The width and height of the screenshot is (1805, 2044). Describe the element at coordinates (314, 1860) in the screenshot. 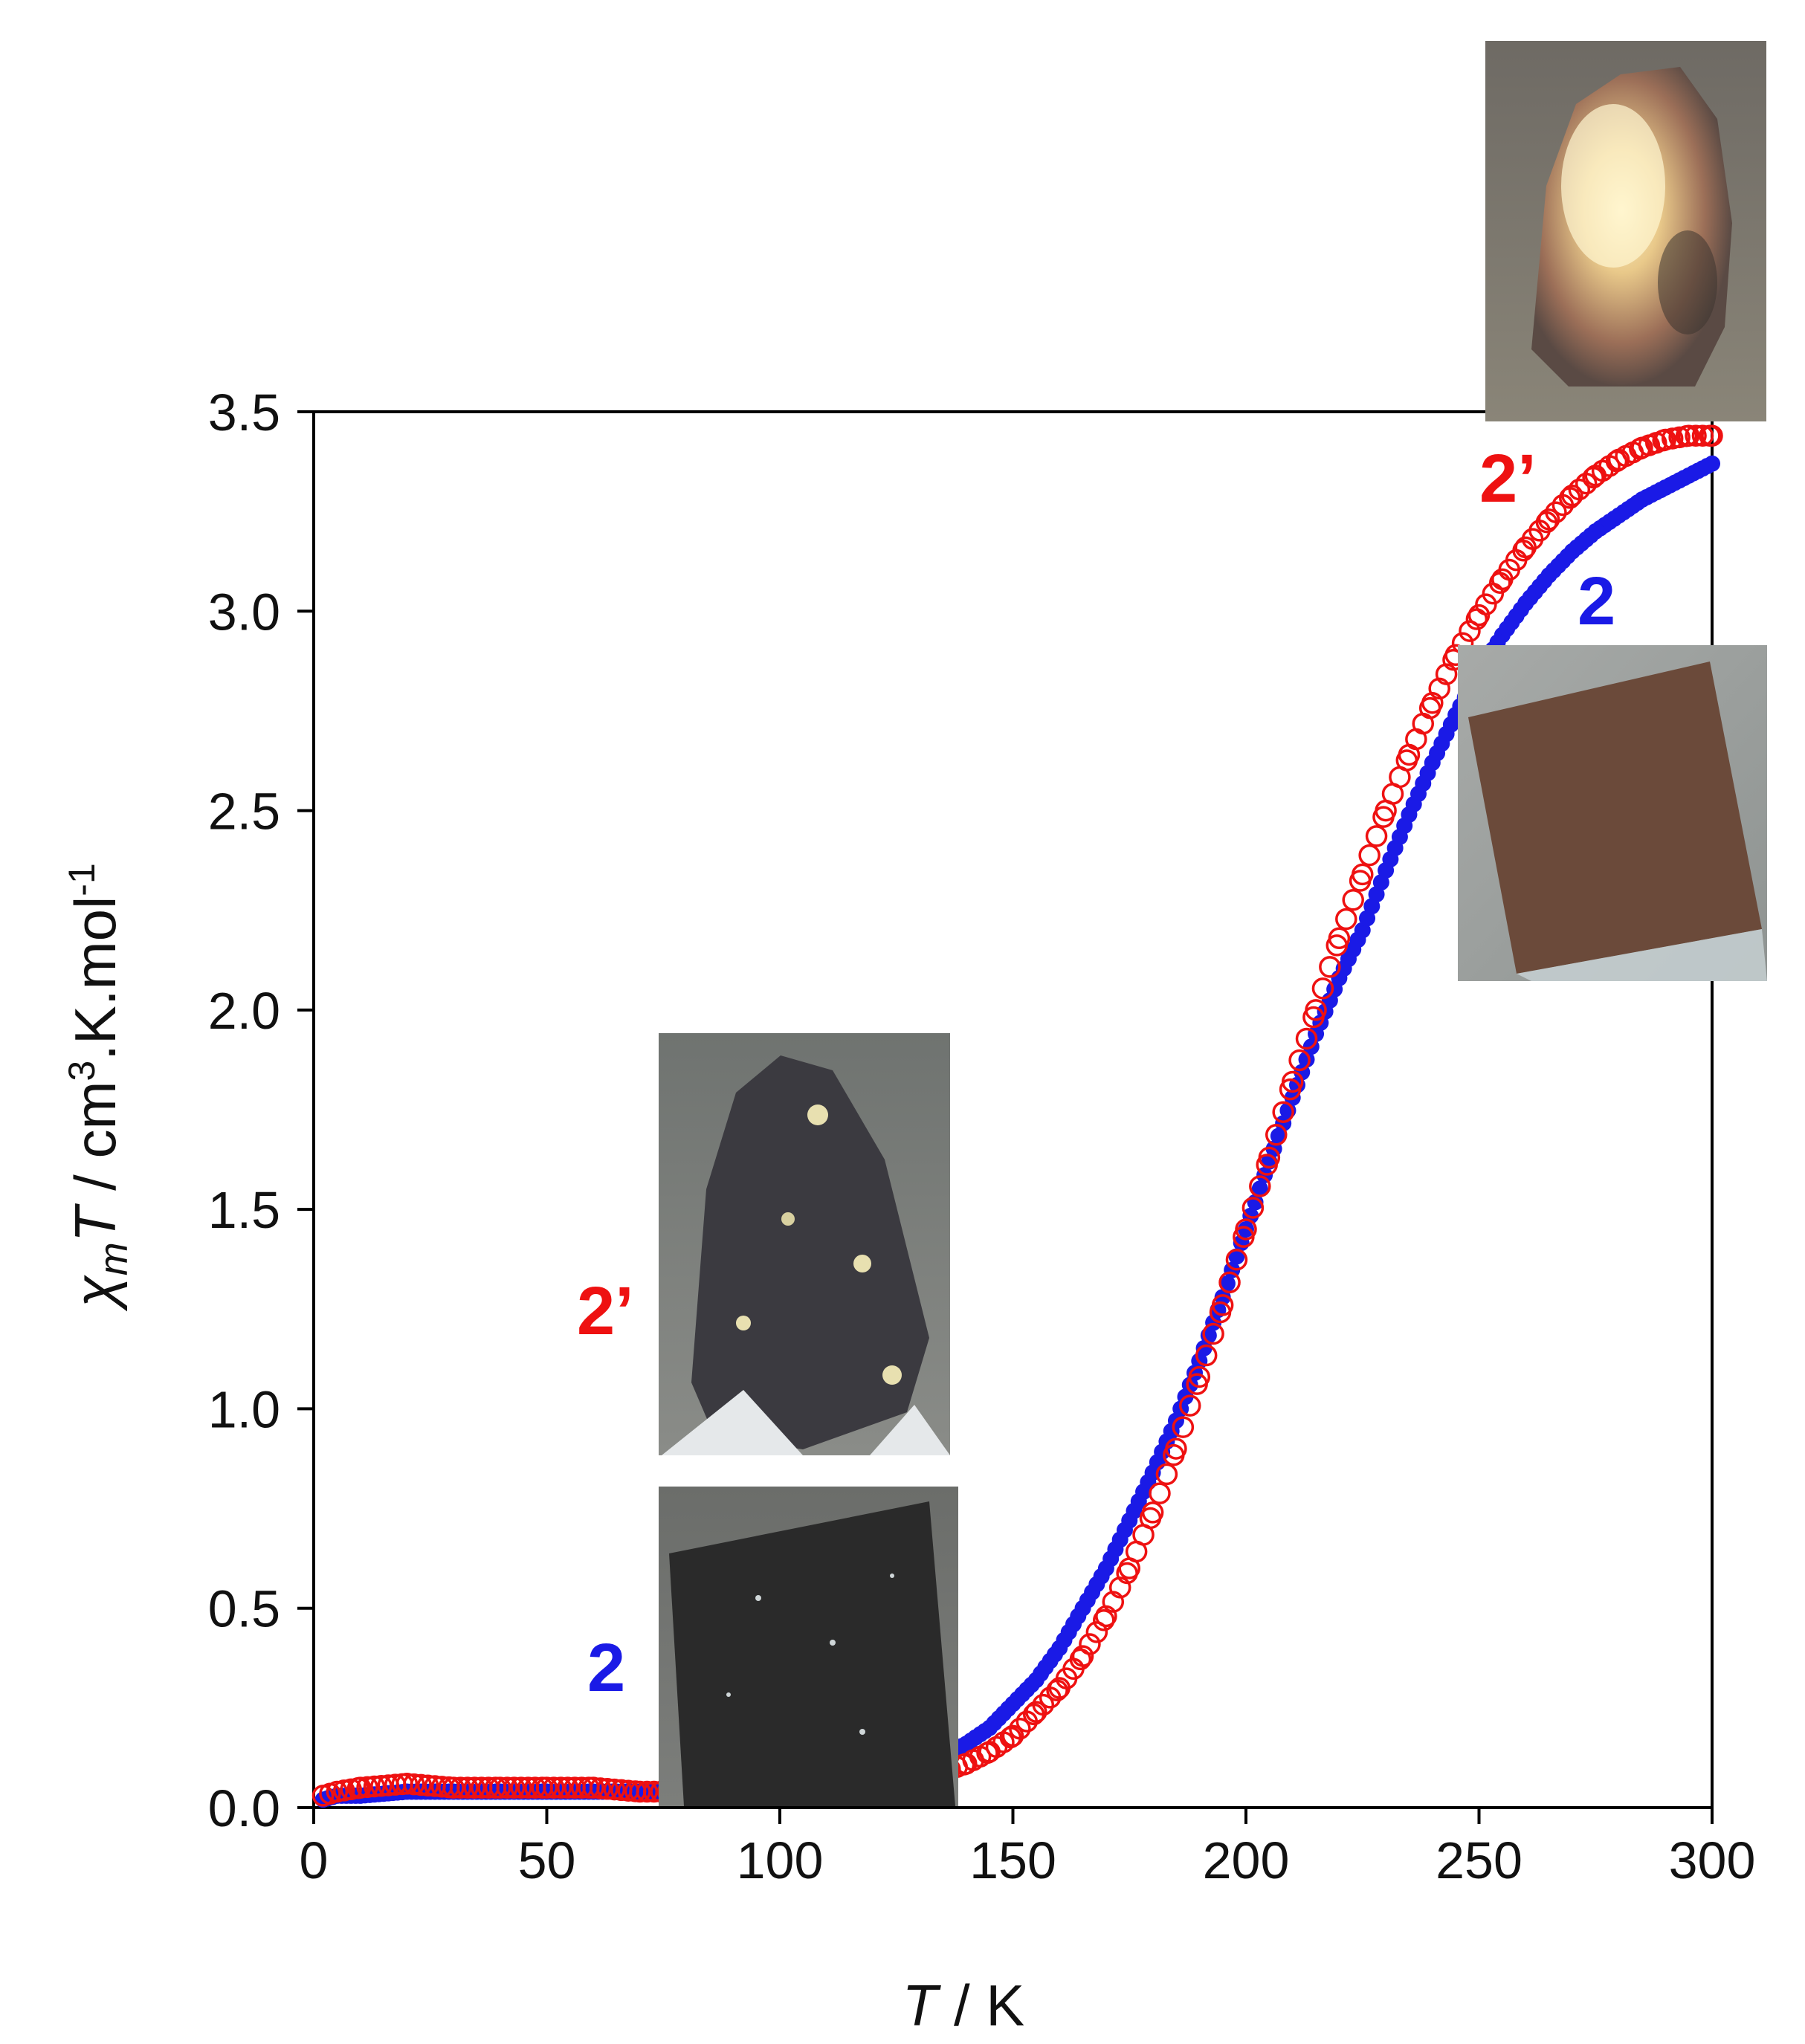

I see `x-tick-label: 0` at that location.